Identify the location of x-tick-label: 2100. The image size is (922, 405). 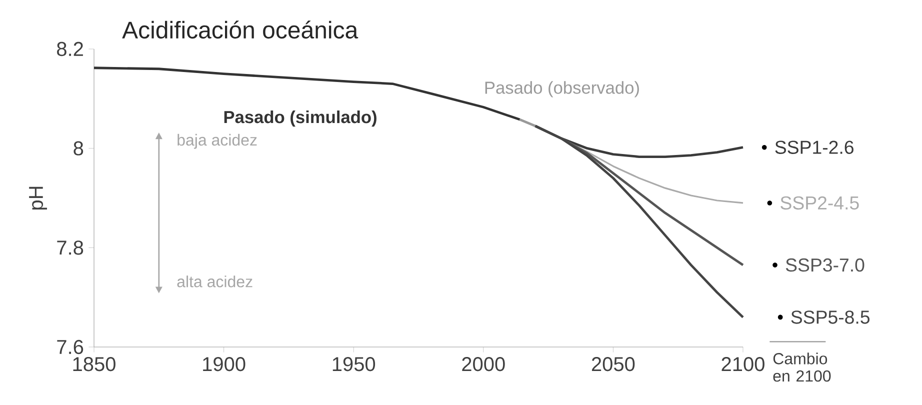
(743, 364).